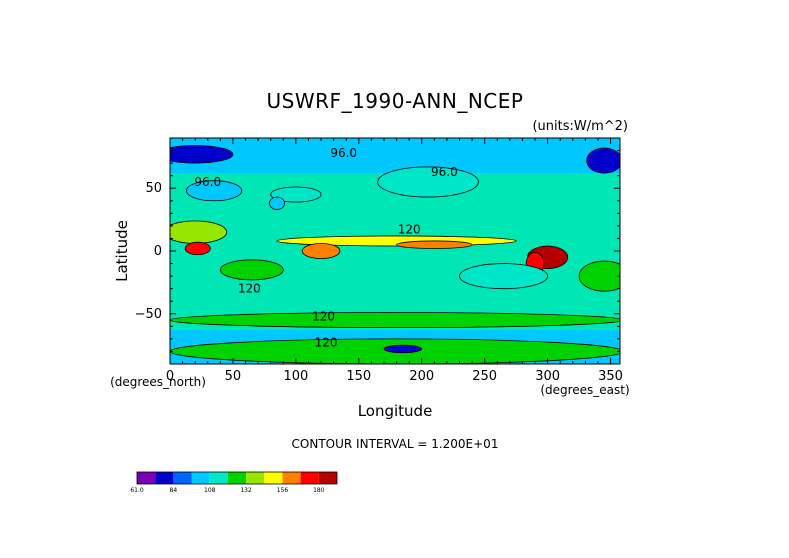 The height and width of the screenshot is (558, 789). What do you see at coordinates (547, 376) in the screenshot?
I see `x-tick-label-6: 300` at bounding box center [547, 376].